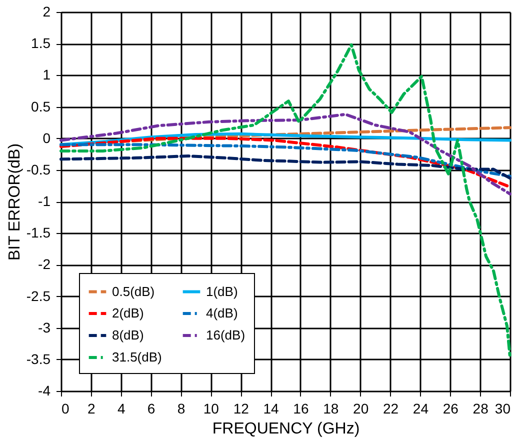  I want to click on x-tick-label: 0, so click(66, 408).